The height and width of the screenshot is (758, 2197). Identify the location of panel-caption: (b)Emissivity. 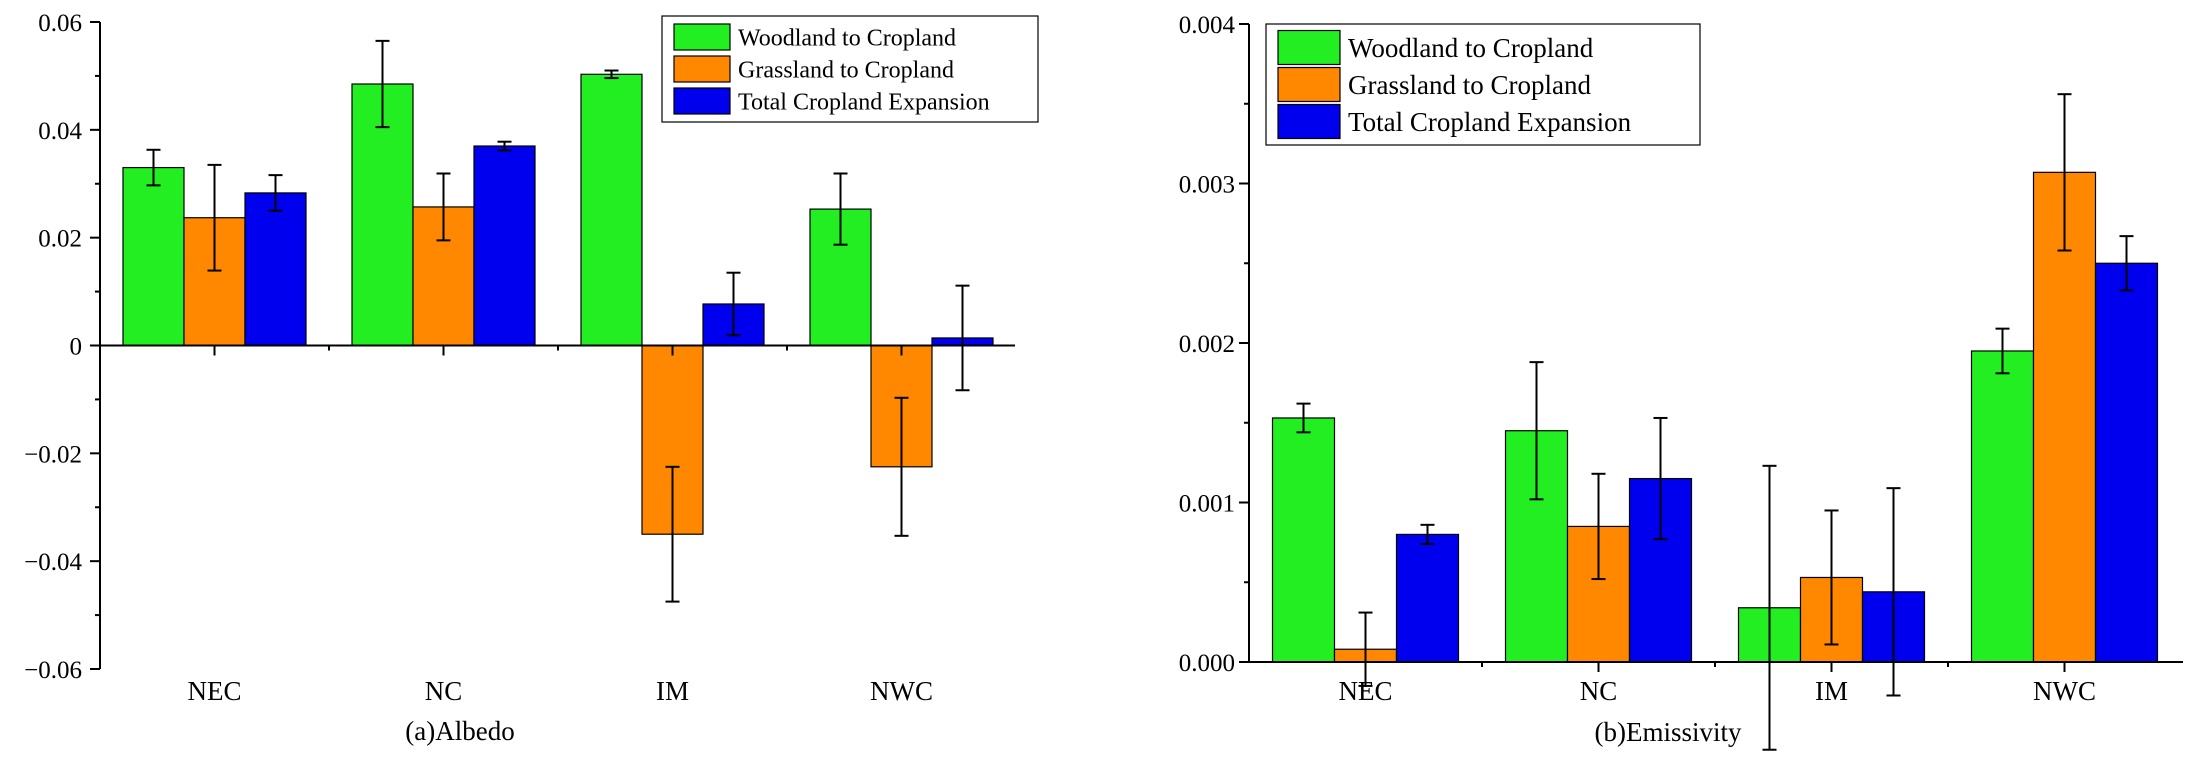
(1668, 732).